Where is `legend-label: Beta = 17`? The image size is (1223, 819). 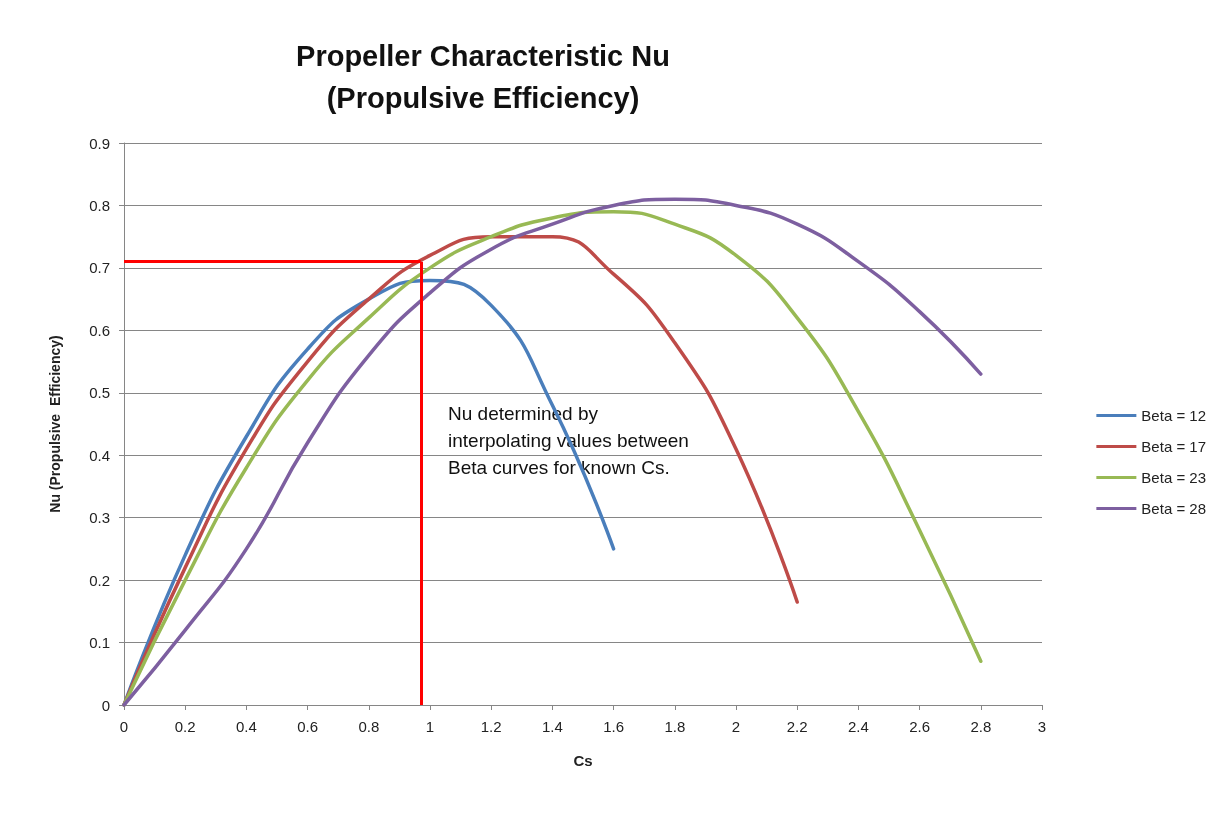 legend-label: Beta = 17 is located at coordinates (1173, 446).